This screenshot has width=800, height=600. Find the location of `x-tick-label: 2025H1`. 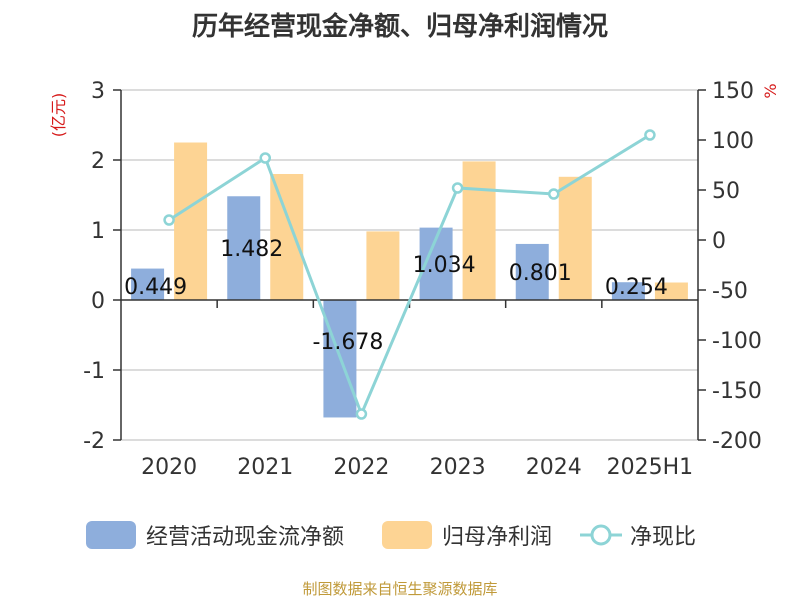

x-tick-label: 2025H1 is located at coordinates (650, 467).